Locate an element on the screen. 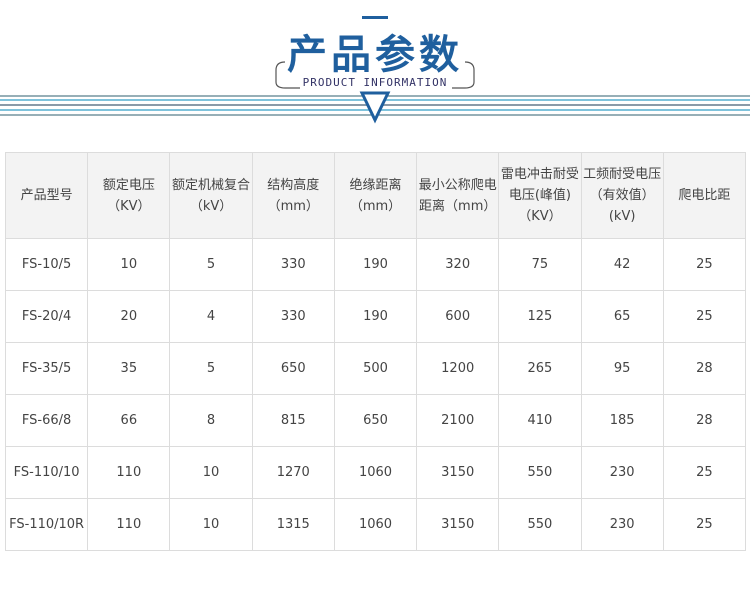 This screenshot has width=750, height=591. page-subtitle: PRODUCT INFORMATION is located at coordinates (375, 82).